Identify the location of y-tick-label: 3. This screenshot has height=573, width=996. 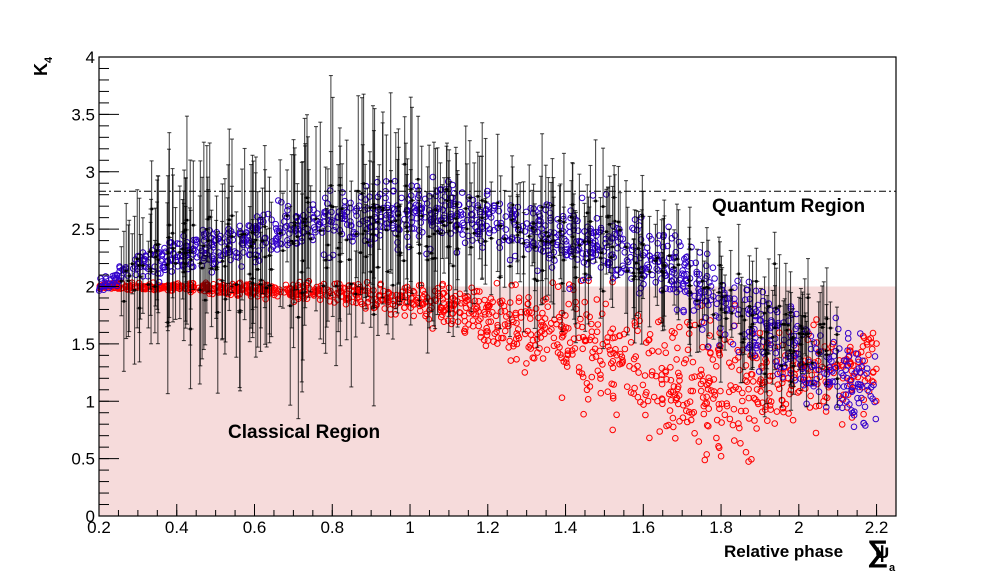
(90, 172).